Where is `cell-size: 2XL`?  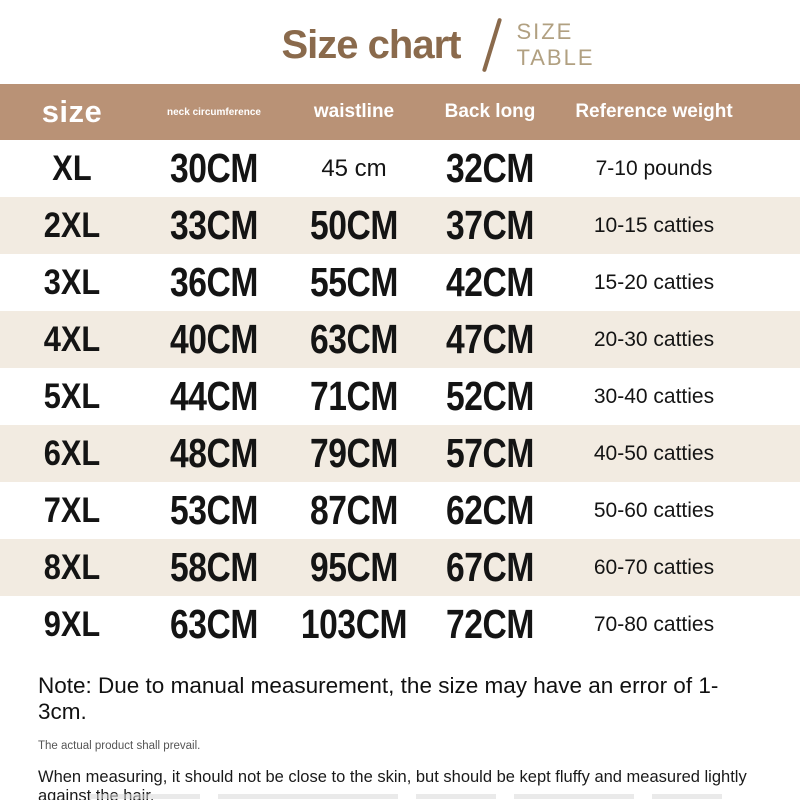
cell-size: 2XL is located at coordinates (72, 225).